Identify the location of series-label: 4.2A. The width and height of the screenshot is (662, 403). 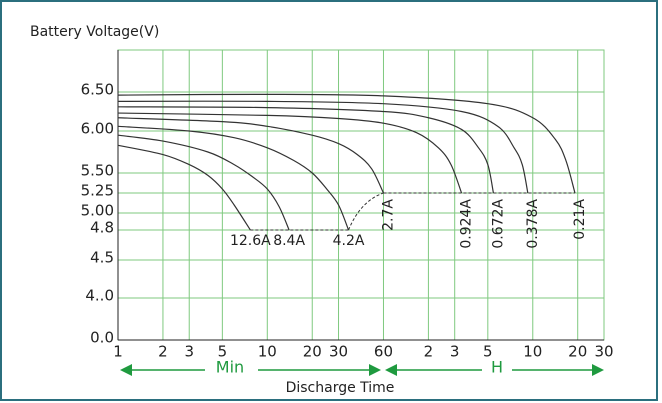
(349, 241).